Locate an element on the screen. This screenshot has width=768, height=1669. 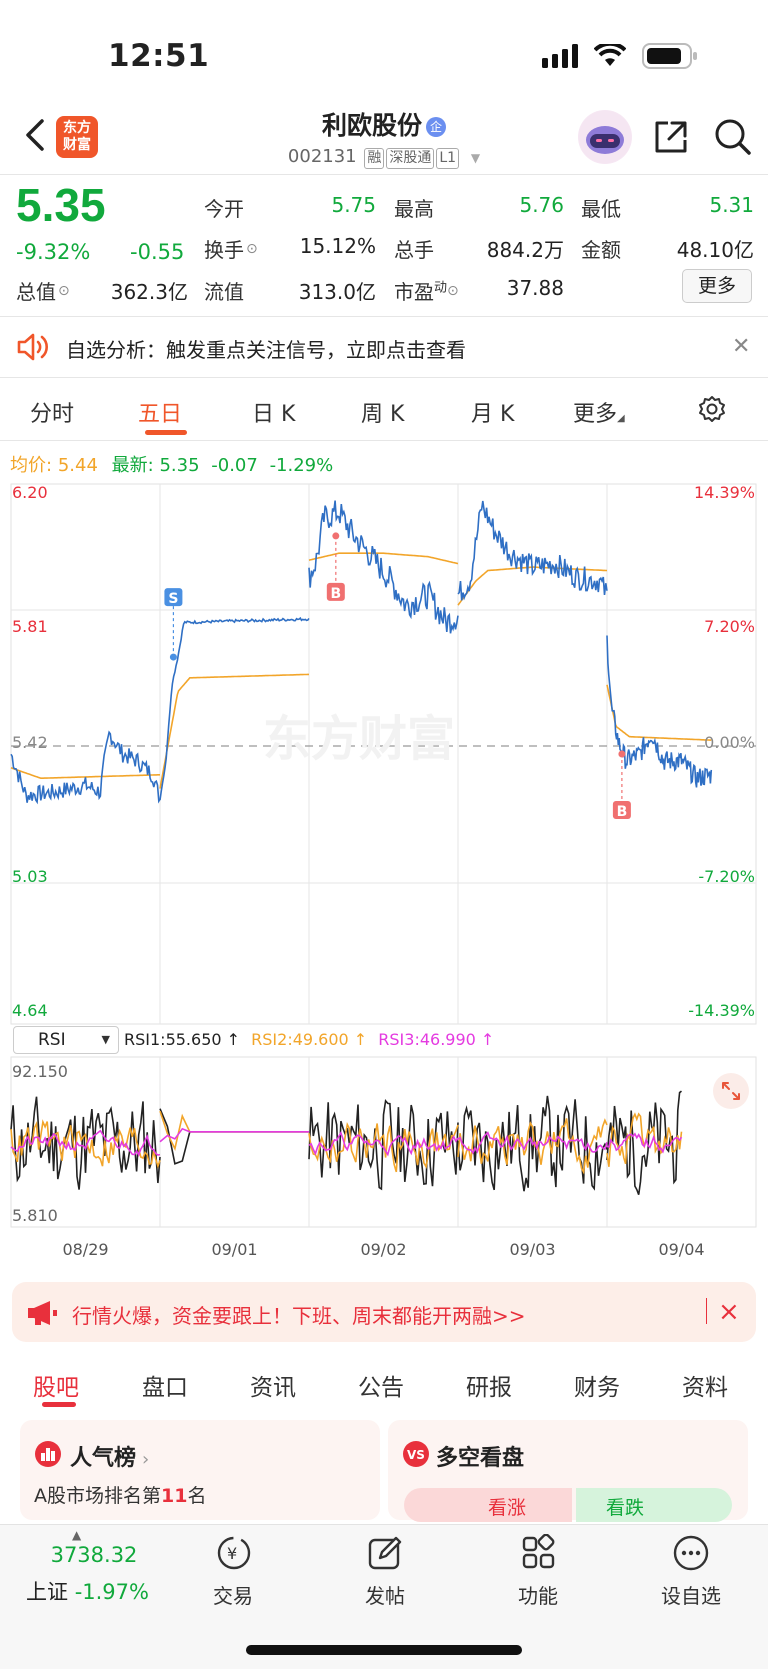
tab-more-label: 更多 is located at coordinates (595, 414).